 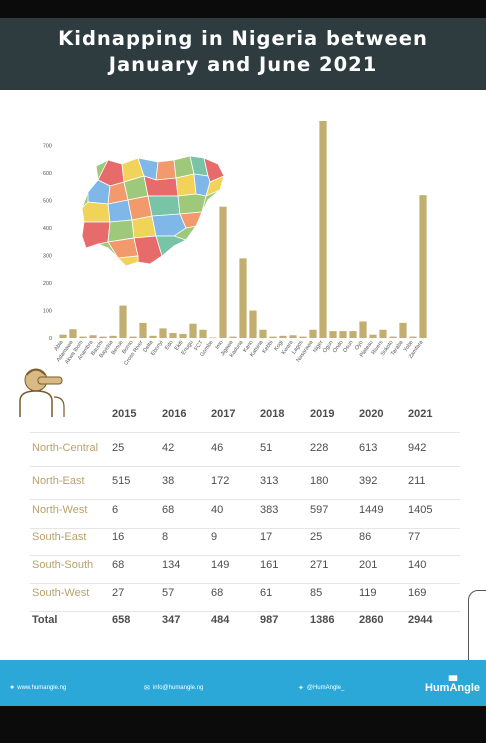 What do you see at coordinates (143, 330) in the screenshot?
I see `bar-cross-river` at bounding box center [143, 330].